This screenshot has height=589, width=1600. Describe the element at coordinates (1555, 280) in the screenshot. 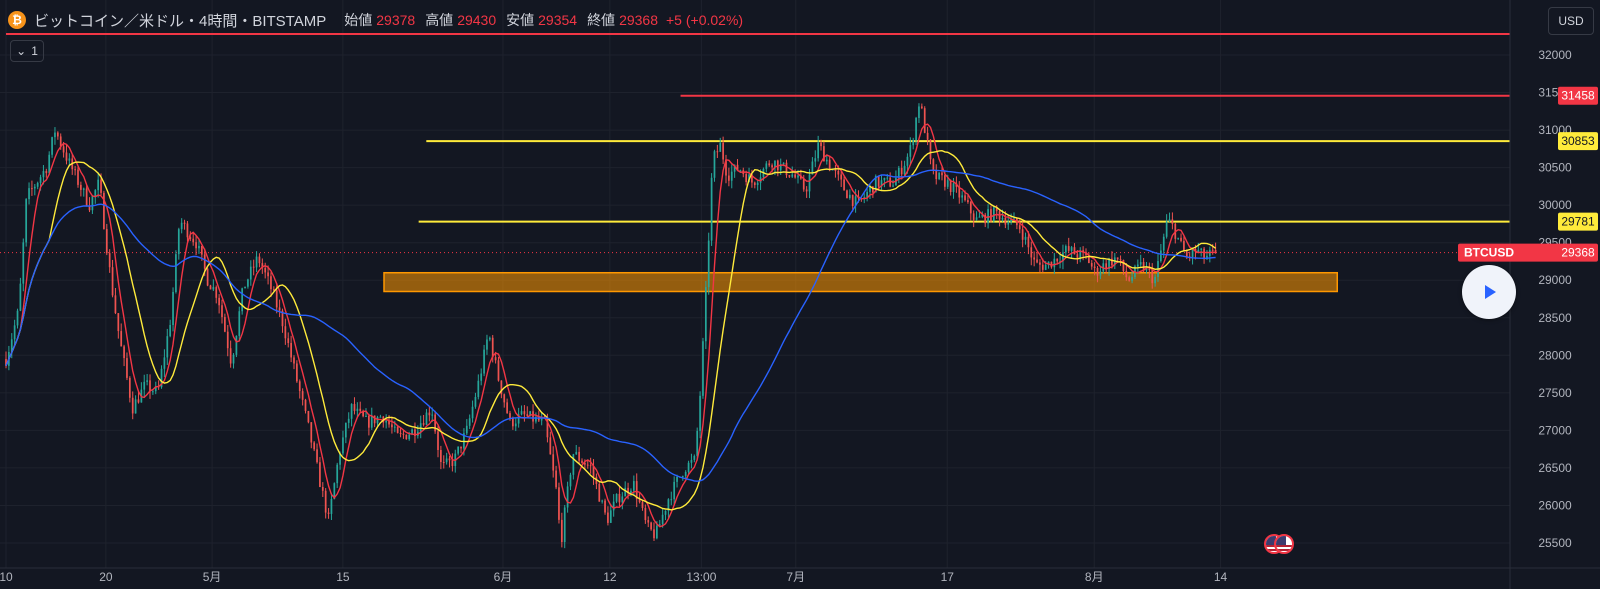

I see `y-tick-label: 29000` at that location.